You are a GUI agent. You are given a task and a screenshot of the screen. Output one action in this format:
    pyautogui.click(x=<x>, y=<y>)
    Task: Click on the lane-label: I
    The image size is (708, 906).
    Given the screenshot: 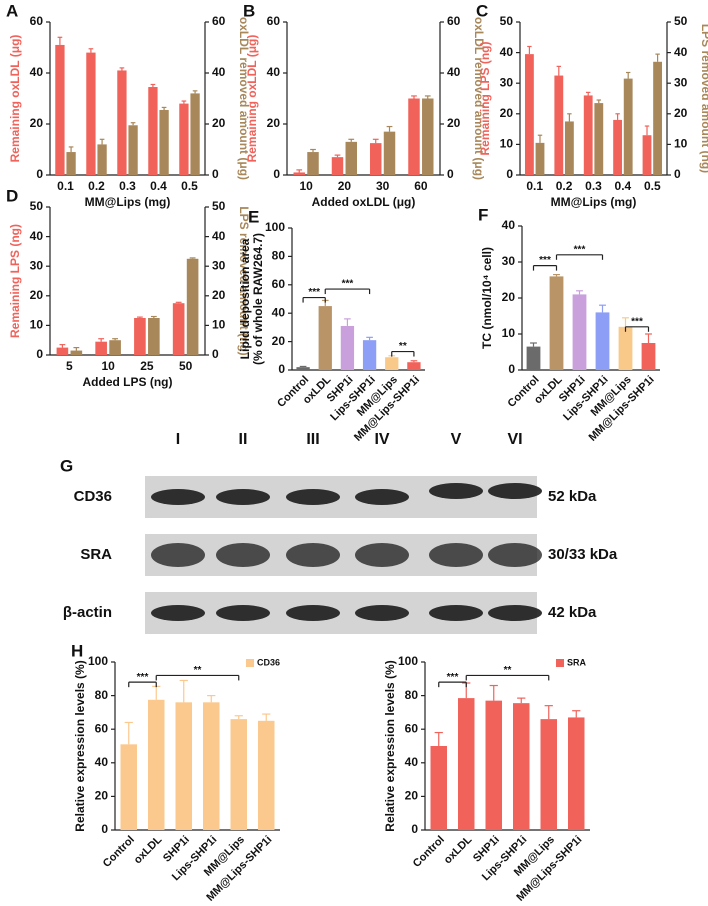 What is the action you would take?
    pyautogui.click(x=178, y=439)
    